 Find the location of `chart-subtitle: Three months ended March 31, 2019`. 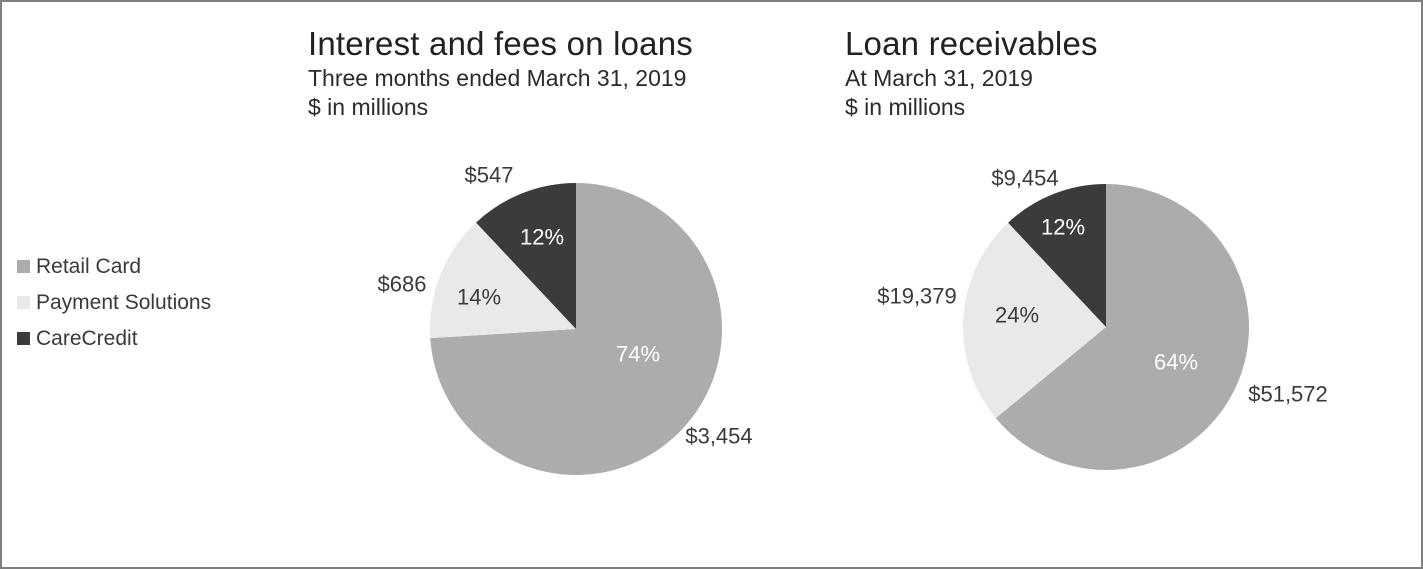

chart-subtitle: Three months ended March 31, 2019 is located at coordinates (497, 78).